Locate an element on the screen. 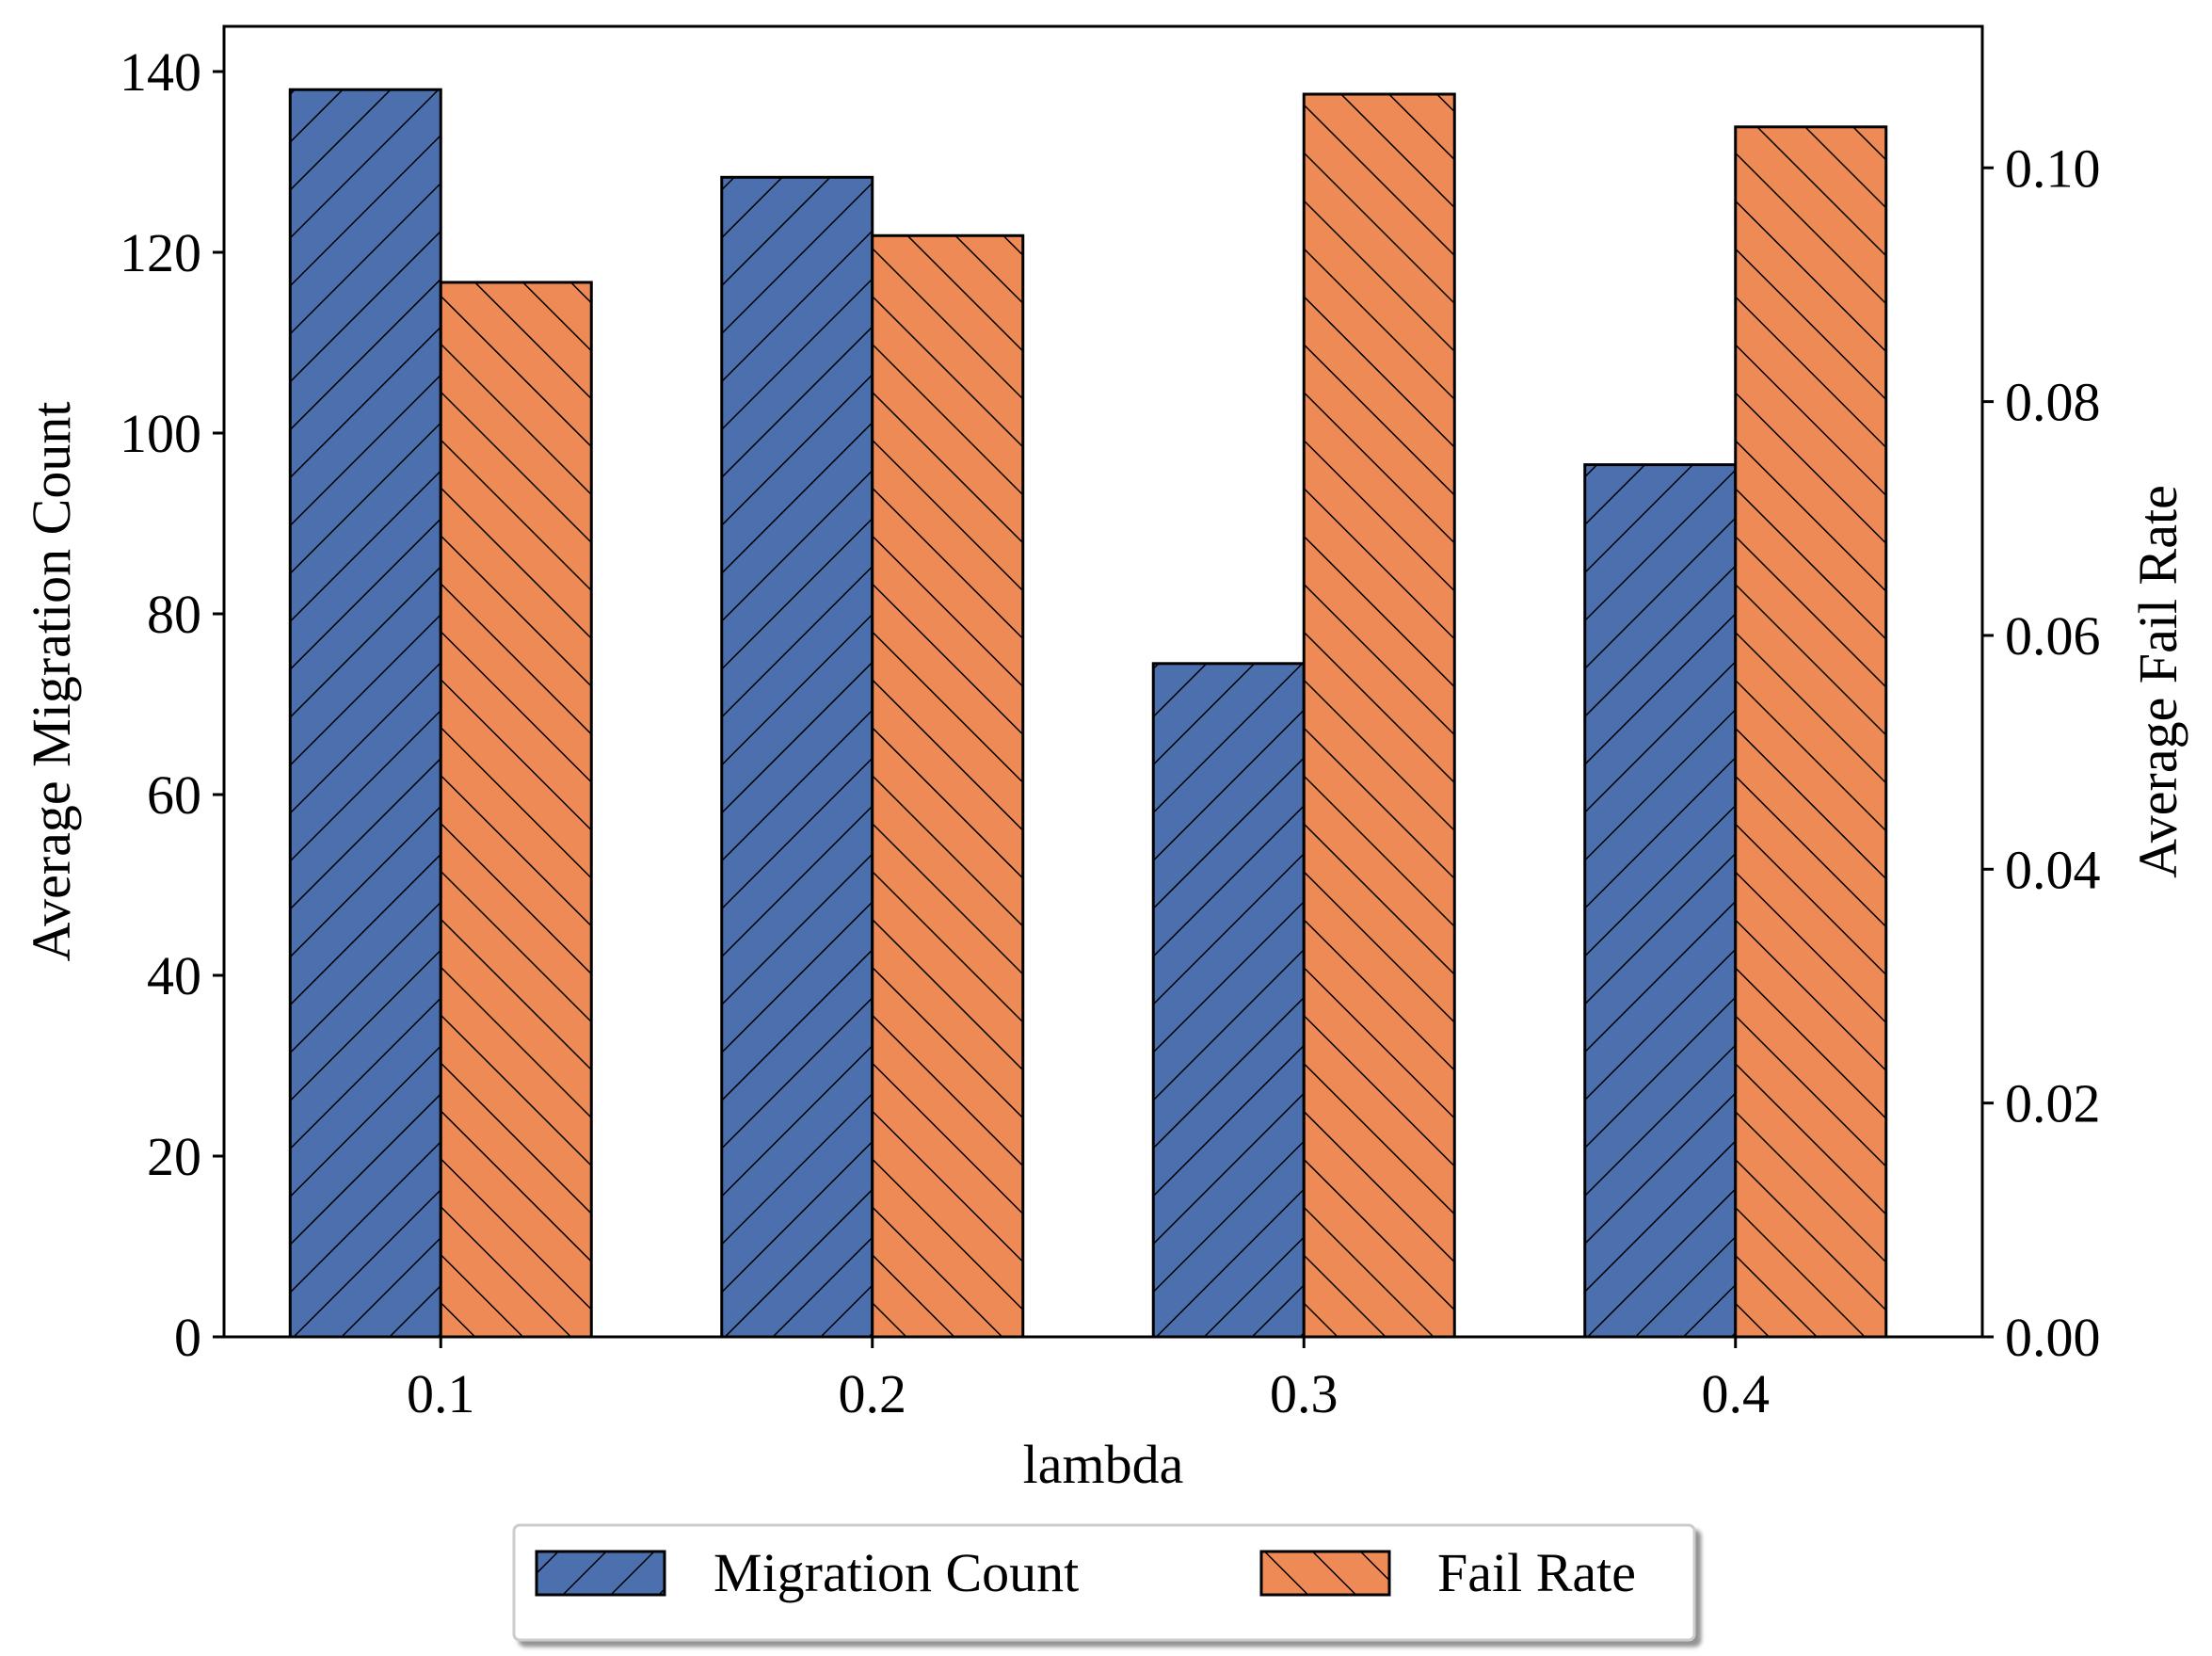  right-y-tick-label: 0.08 is located at coordinates (2053, 402).